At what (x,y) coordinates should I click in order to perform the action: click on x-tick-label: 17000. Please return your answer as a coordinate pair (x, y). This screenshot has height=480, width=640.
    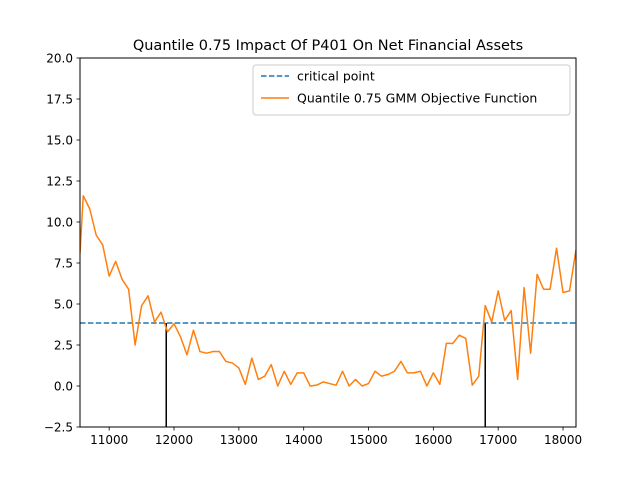
    Looking at the image, I should click on (498, 440).